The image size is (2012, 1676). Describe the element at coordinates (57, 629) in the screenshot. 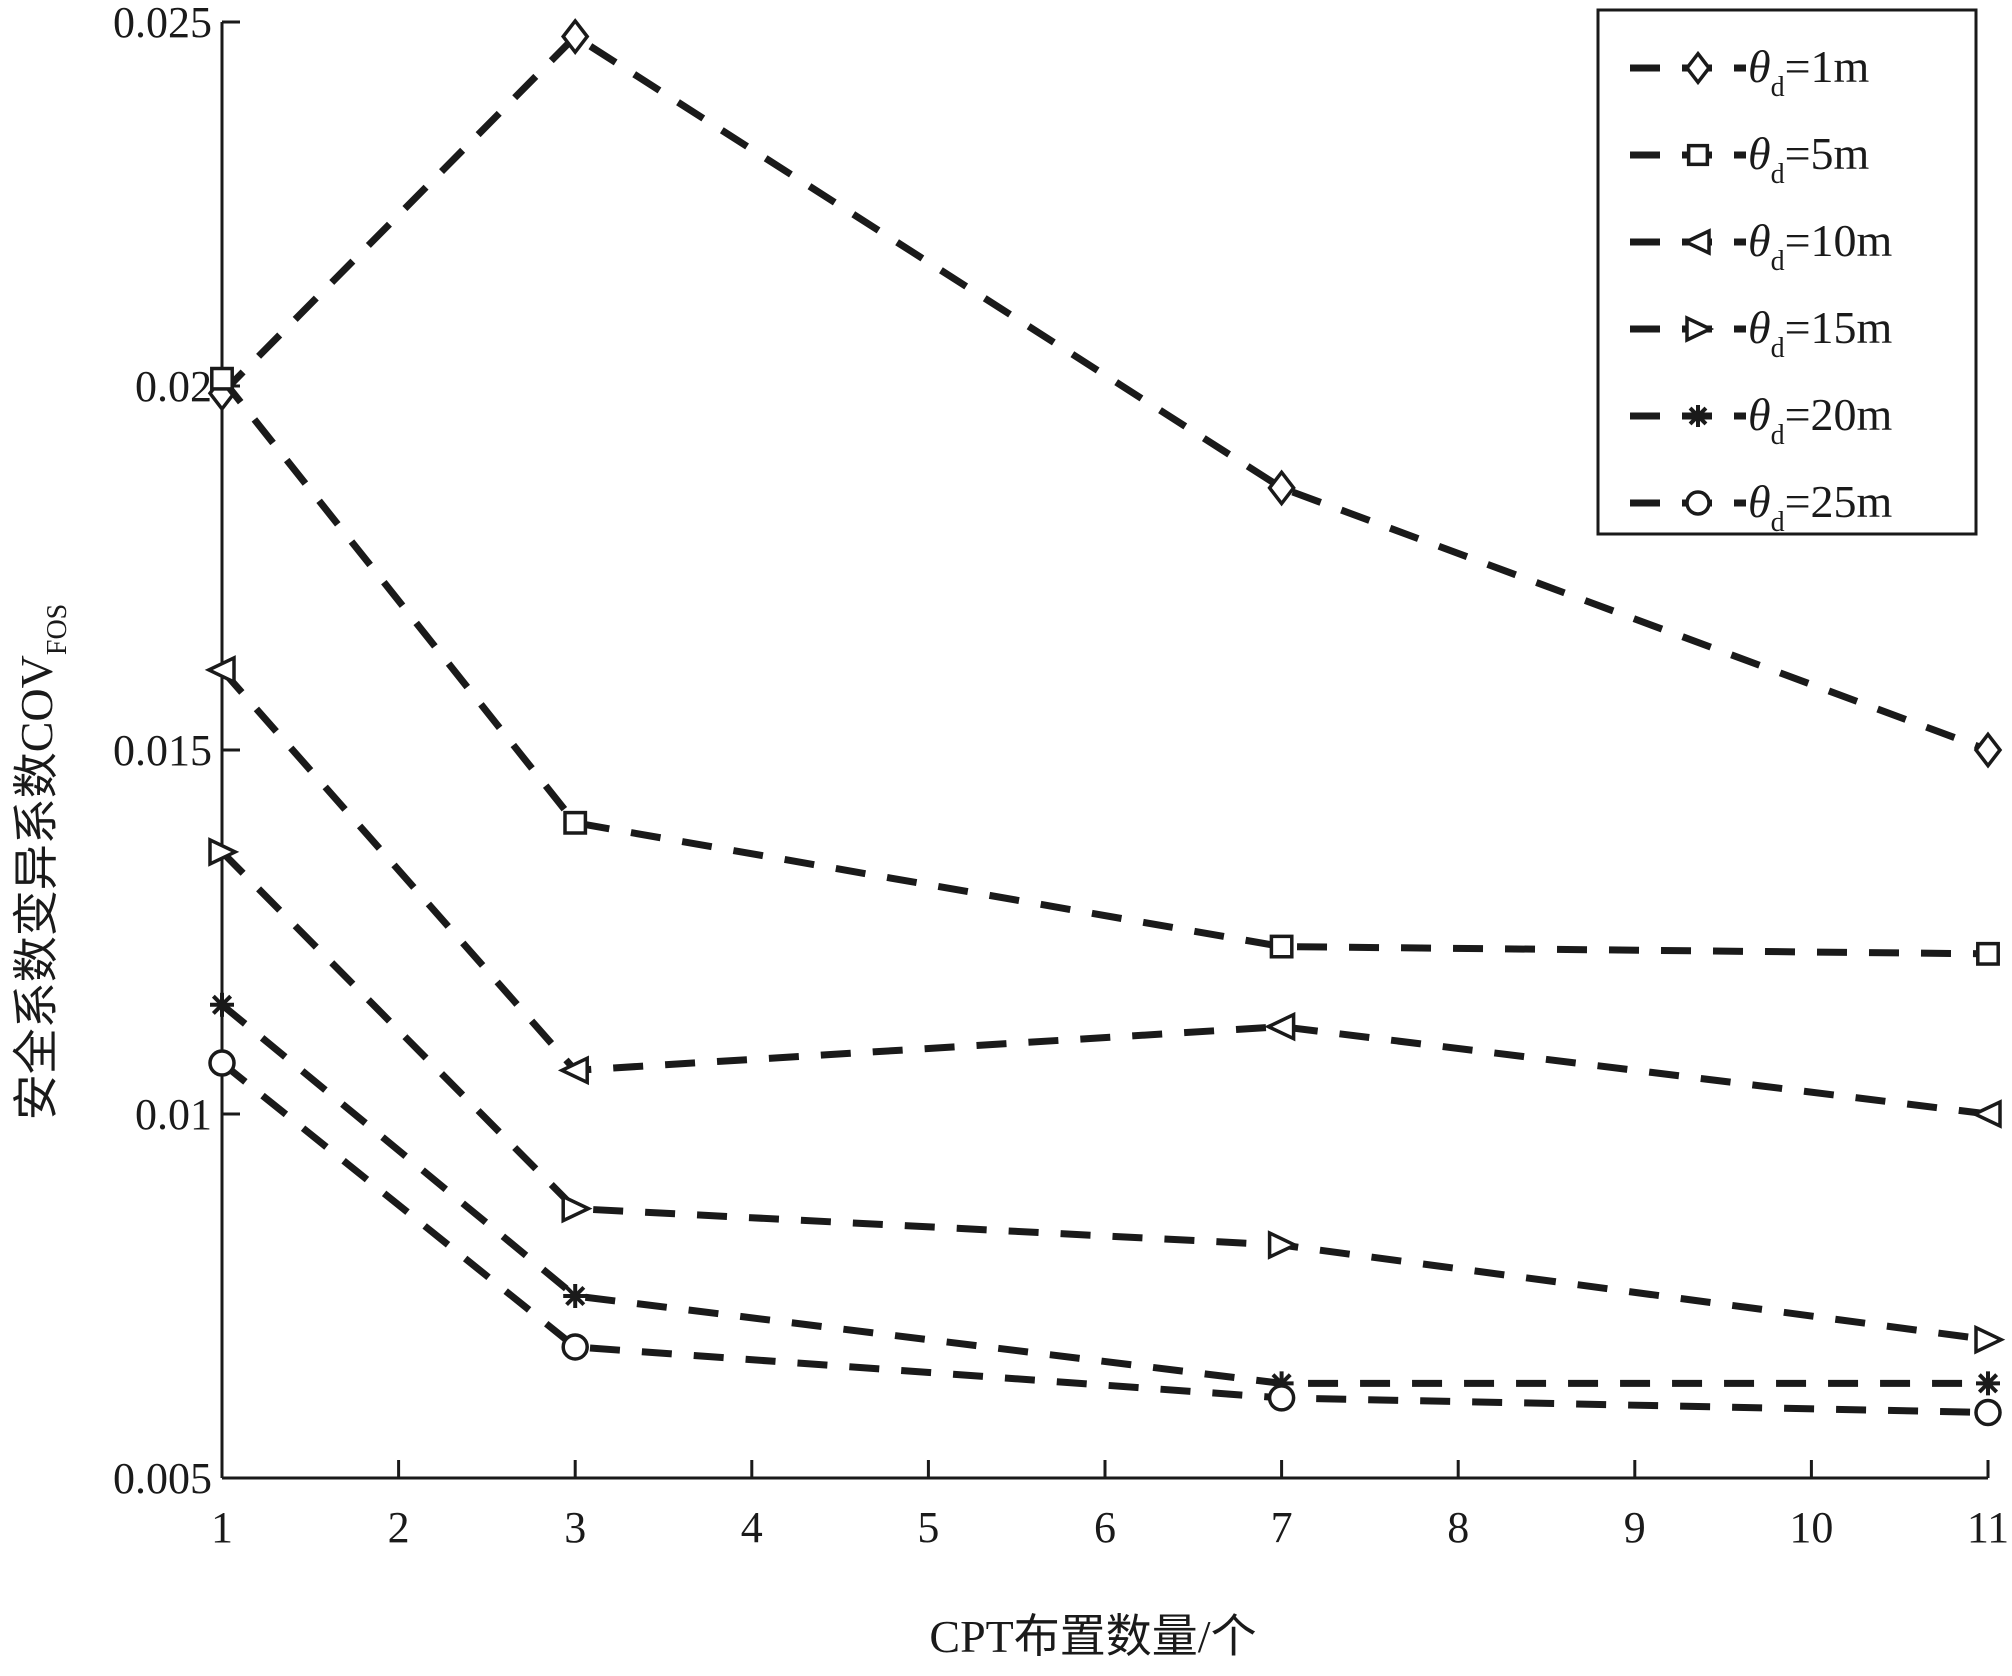

I see `y-axis-title-subscript: FOS` at that location.